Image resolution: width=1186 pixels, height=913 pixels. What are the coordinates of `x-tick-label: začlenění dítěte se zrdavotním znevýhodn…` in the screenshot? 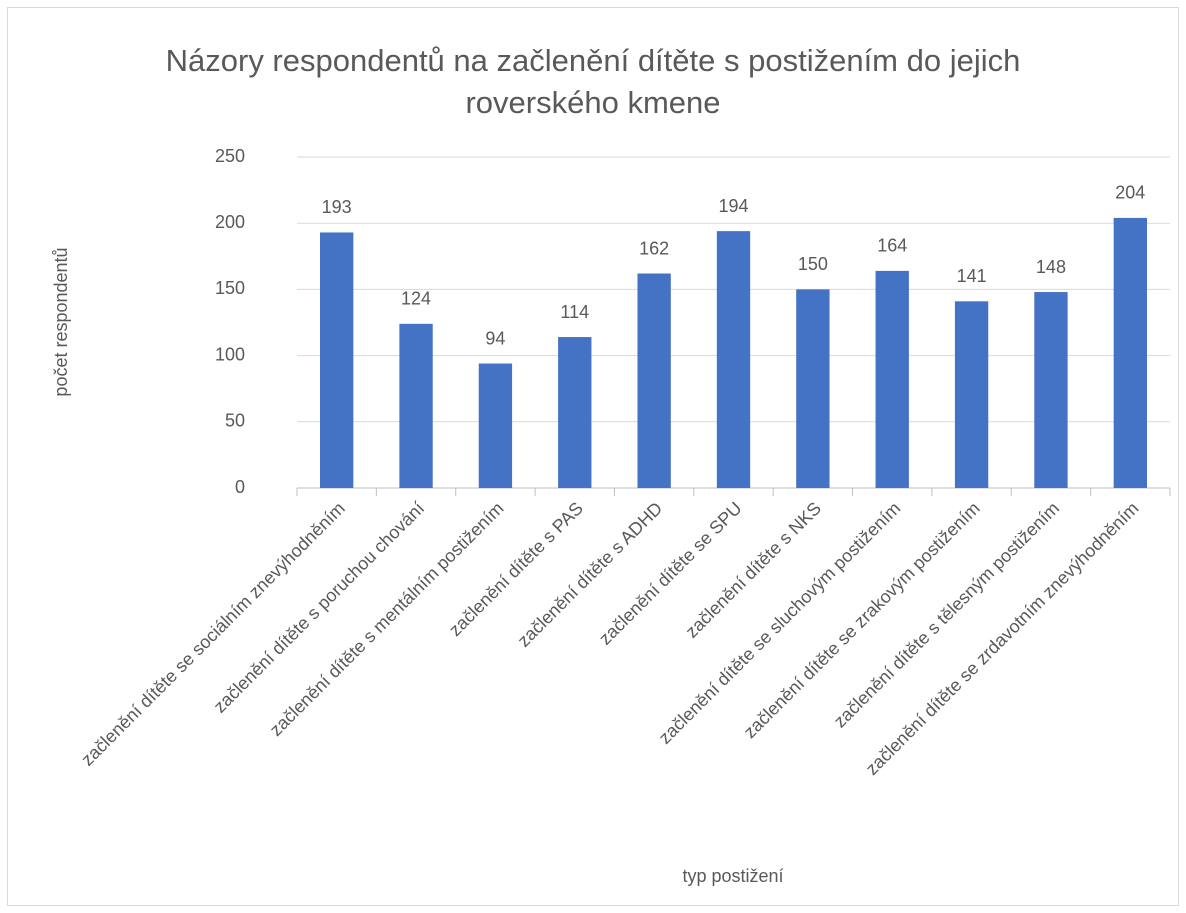 It's located at (1002, 638).